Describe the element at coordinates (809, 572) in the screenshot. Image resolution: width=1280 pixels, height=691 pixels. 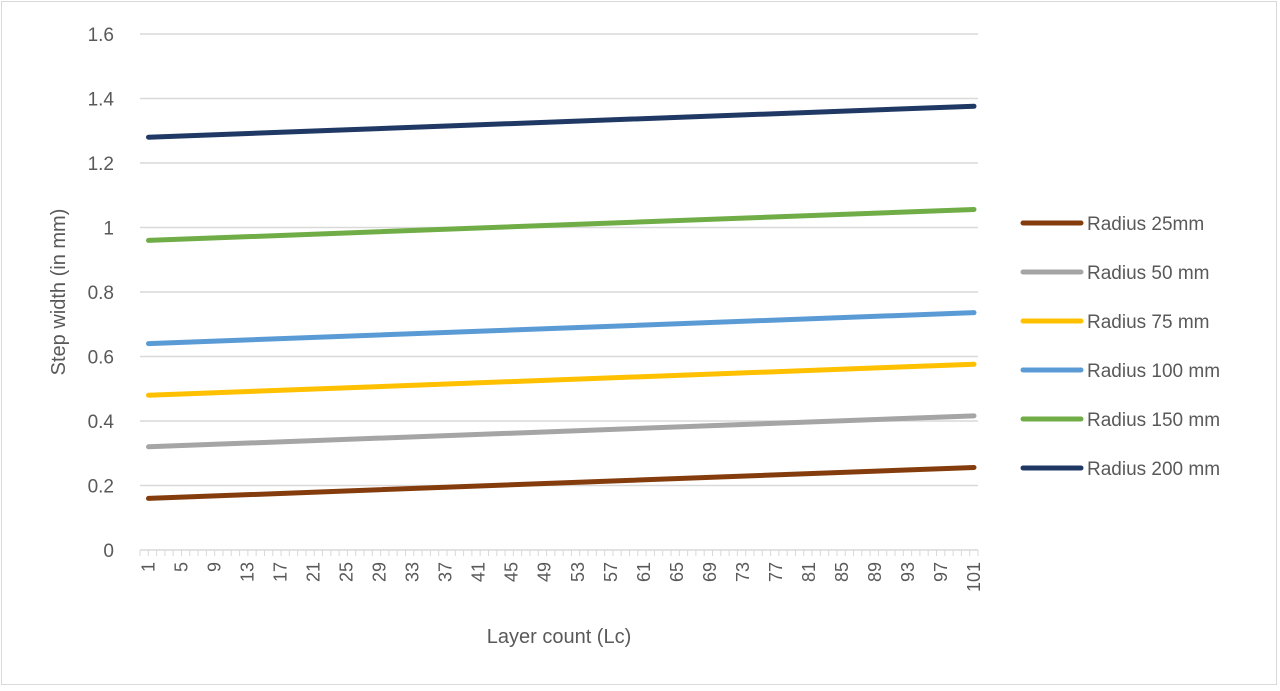
I see `x-tick-label: 81` at that location.